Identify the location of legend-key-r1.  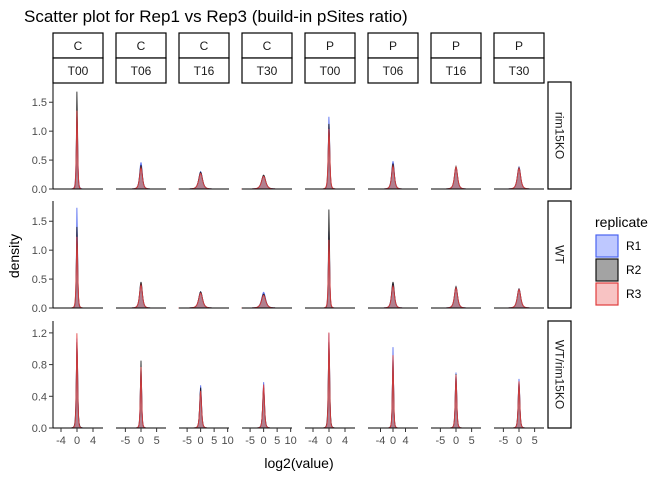
(607, 246).